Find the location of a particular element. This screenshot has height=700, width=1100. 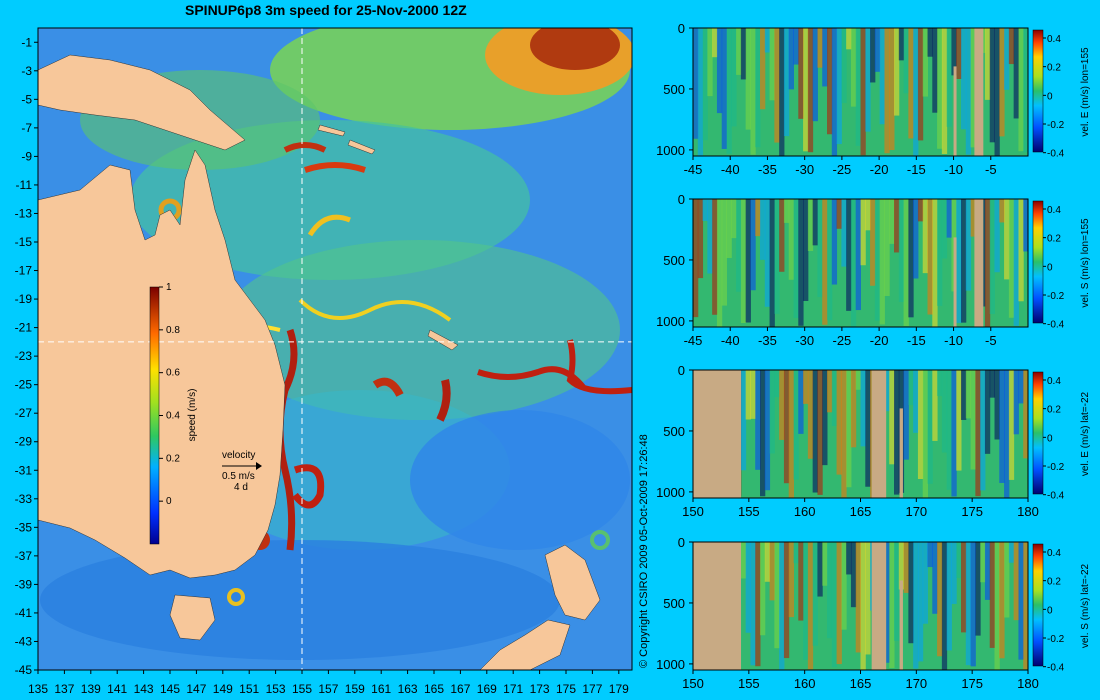

section-colorbar-label: vel. S (m/s) lat=-22 is located at coordinates (1085, 605).